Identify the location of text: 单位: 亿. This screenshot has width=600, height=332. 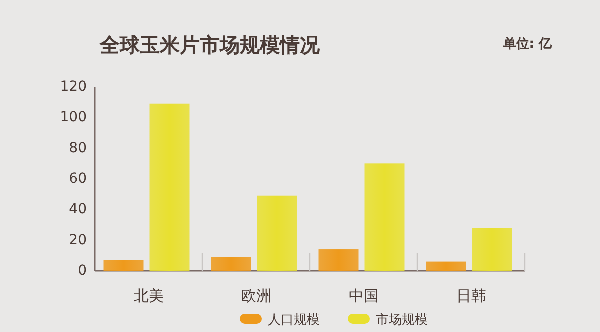
(527, 44).